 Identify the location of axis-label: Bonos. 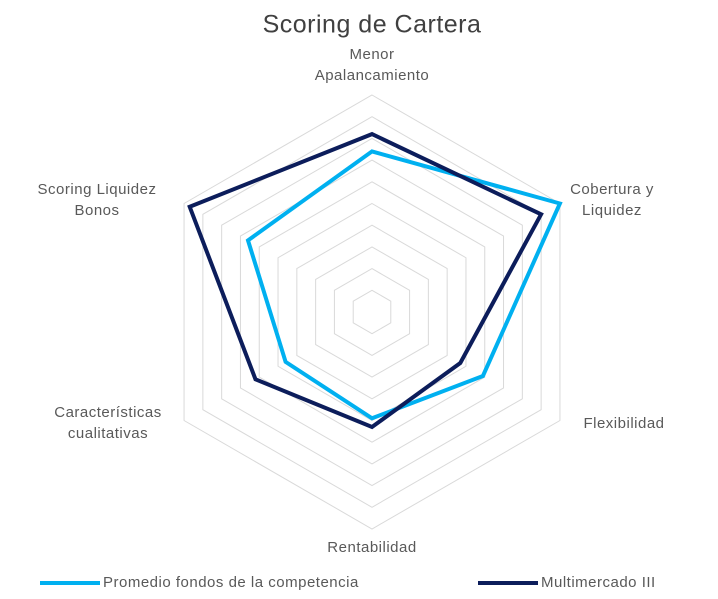
(96, 210).